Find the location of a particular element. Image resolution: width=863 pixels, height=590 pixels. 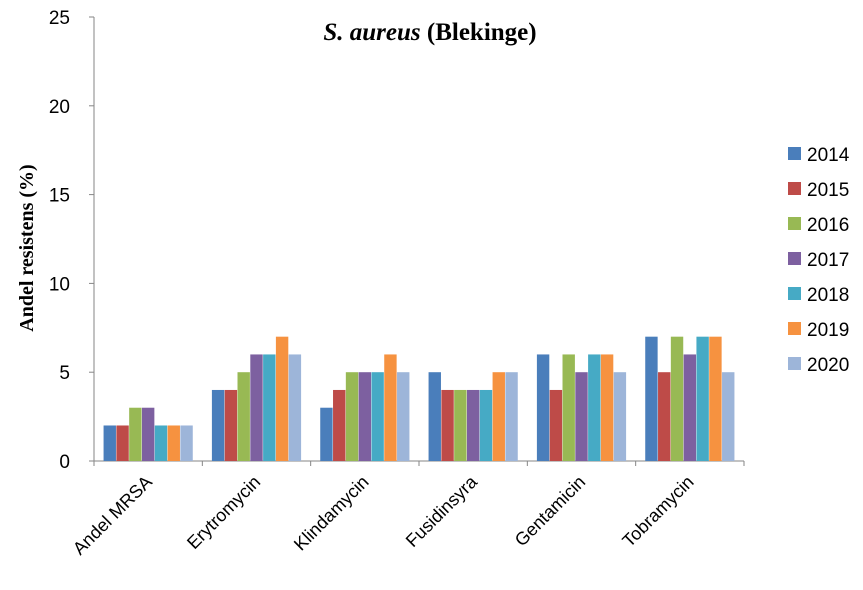

x-tick-label: Klindamycin is located at coordinates (331, 513).